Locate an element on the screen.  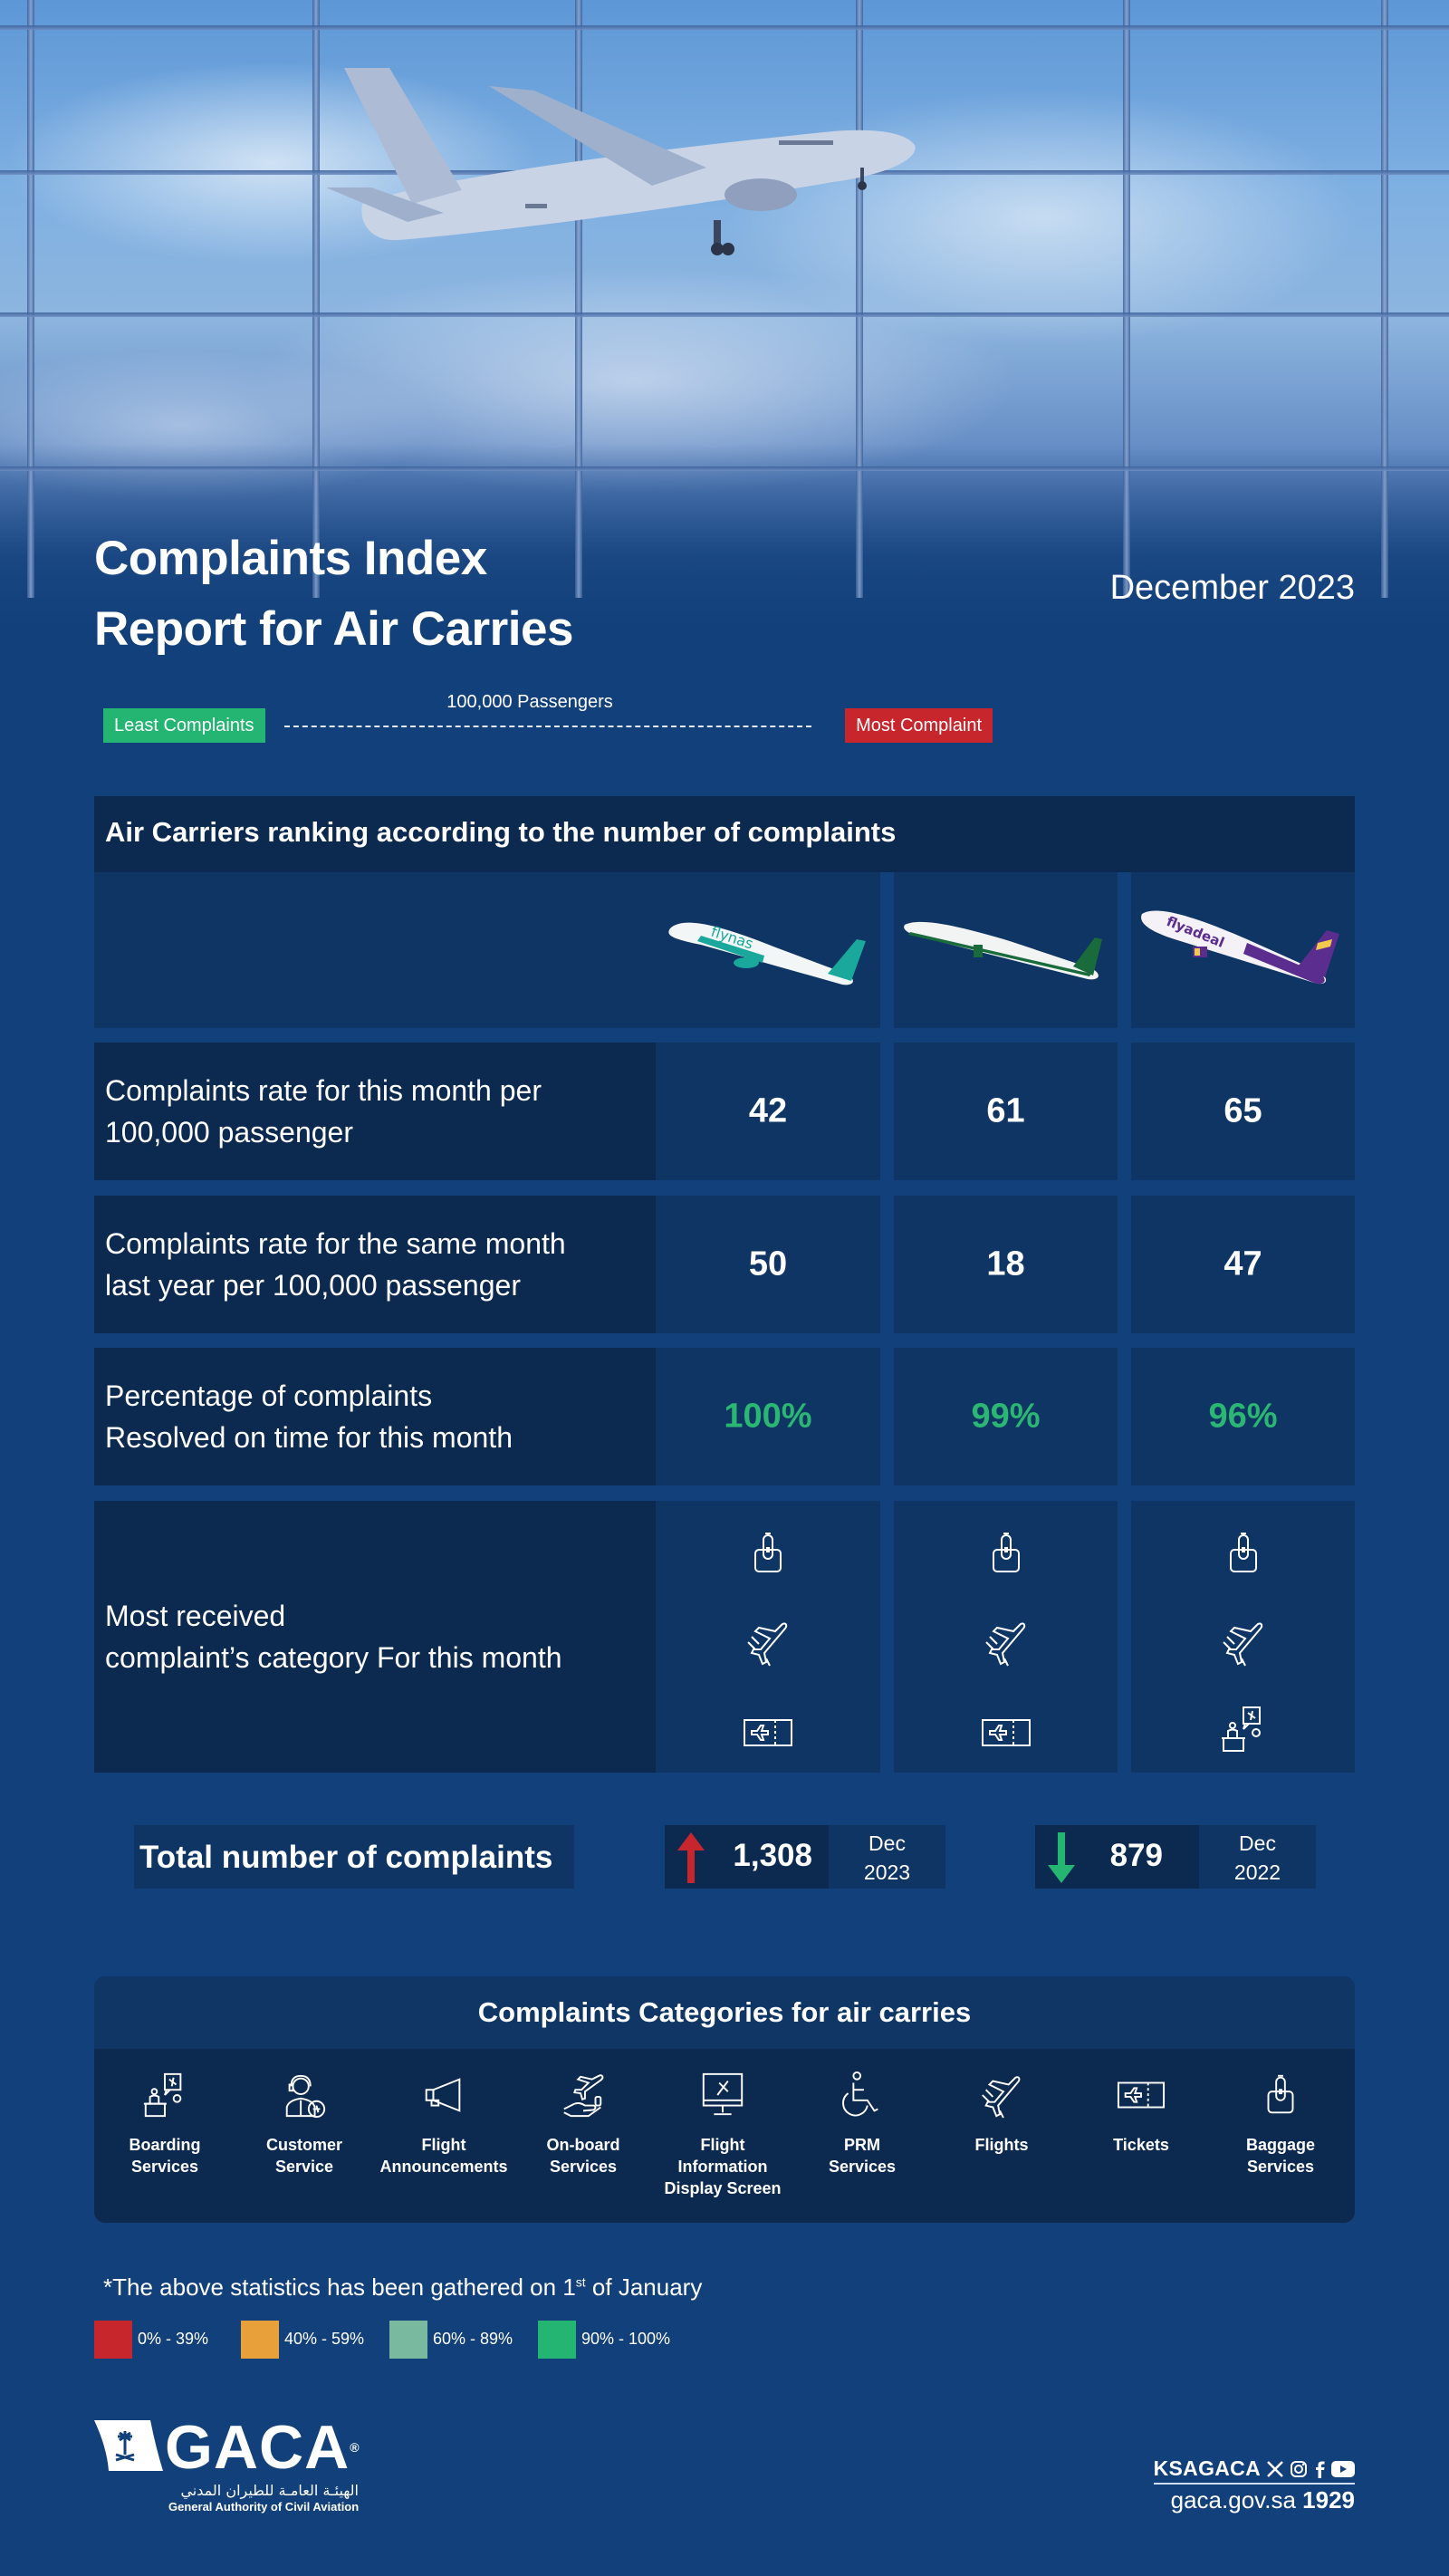
category-flight-announcements: Flight Announcements is located at coordinates (443, 2113).